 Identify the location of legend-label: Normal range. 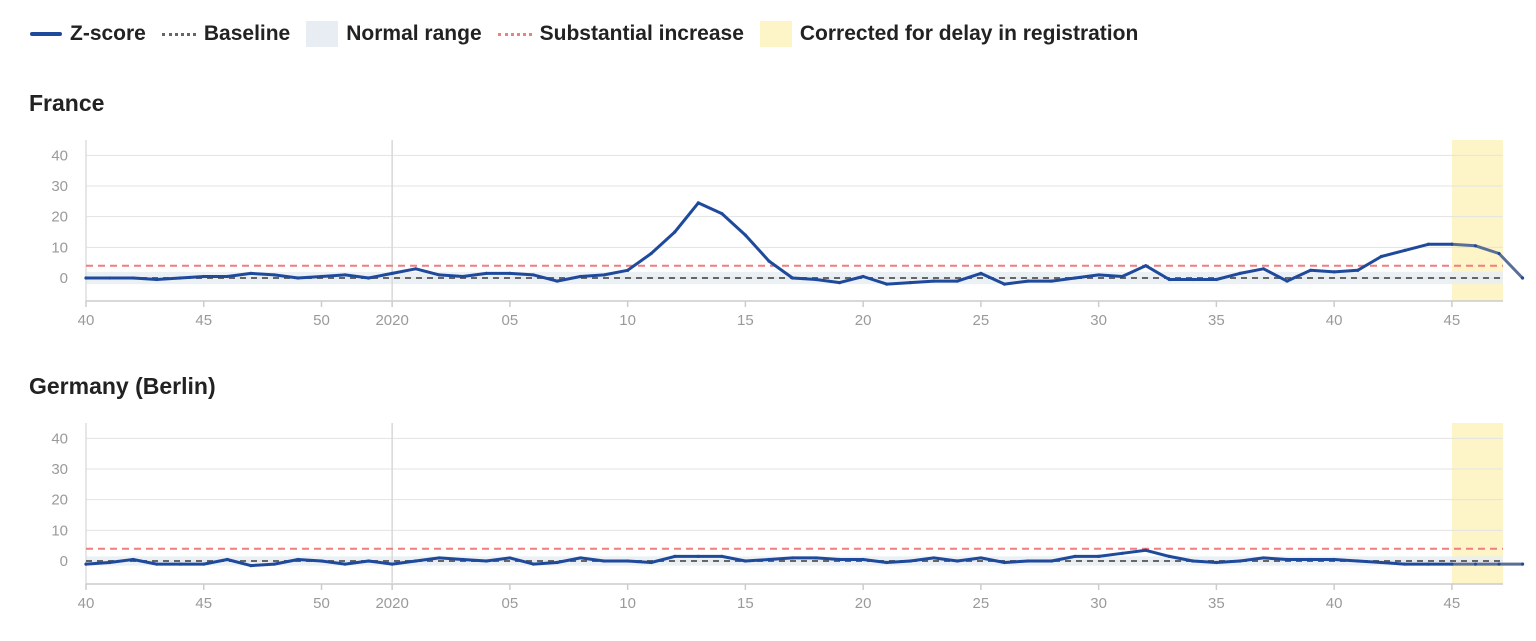
(414, 33).